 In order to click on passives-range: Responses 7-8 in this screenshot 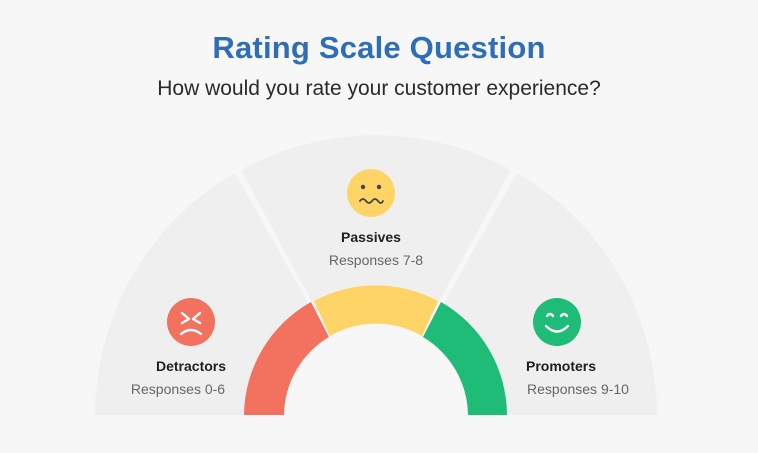, I will do `click(376, 260)`.